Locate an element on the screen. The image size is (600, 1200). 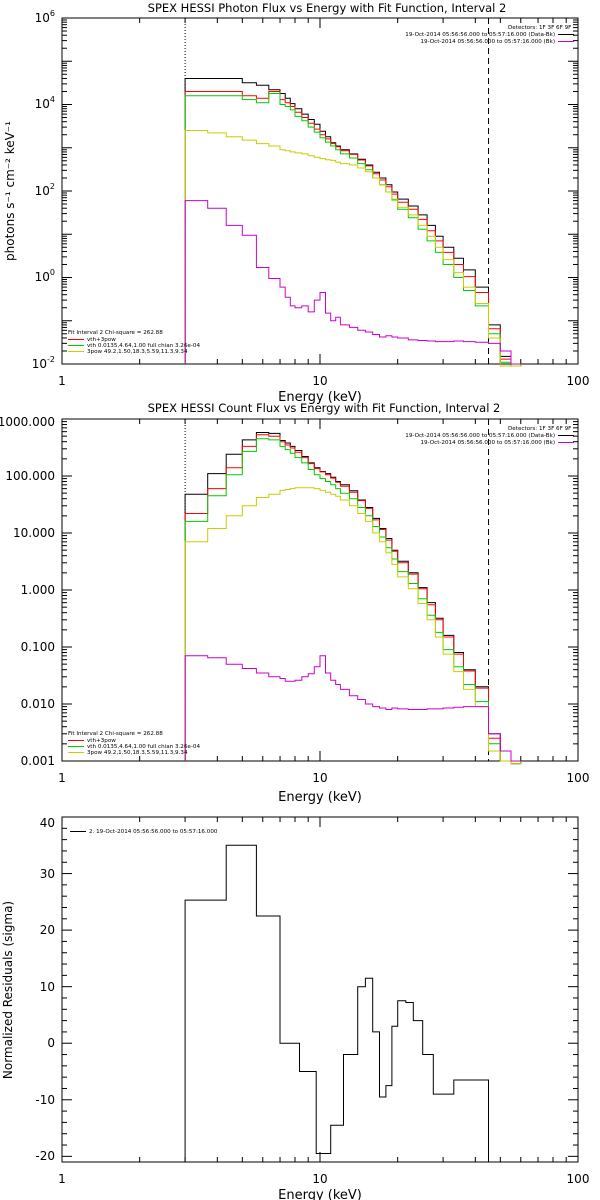
y-tick-label: 10⁰ is located at coordinates (45, 276).